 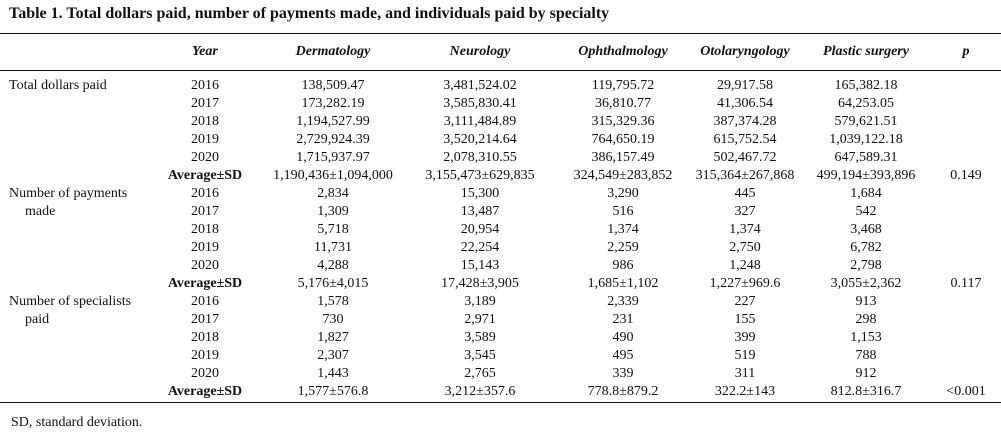 What do you see at coordinates (333, 157) in the screenshot?
I see `table-cell-dermatology: 1,715,937.97` at bounding box center [333, 157].